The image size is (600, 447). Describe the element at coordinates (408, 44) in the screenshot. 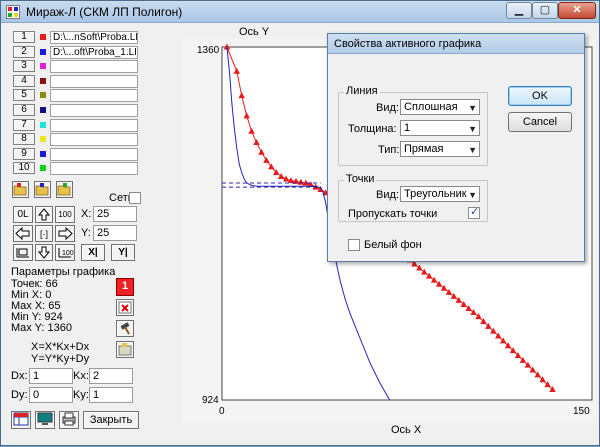

I see `dialog-title: Свойства активного графика` at that location.